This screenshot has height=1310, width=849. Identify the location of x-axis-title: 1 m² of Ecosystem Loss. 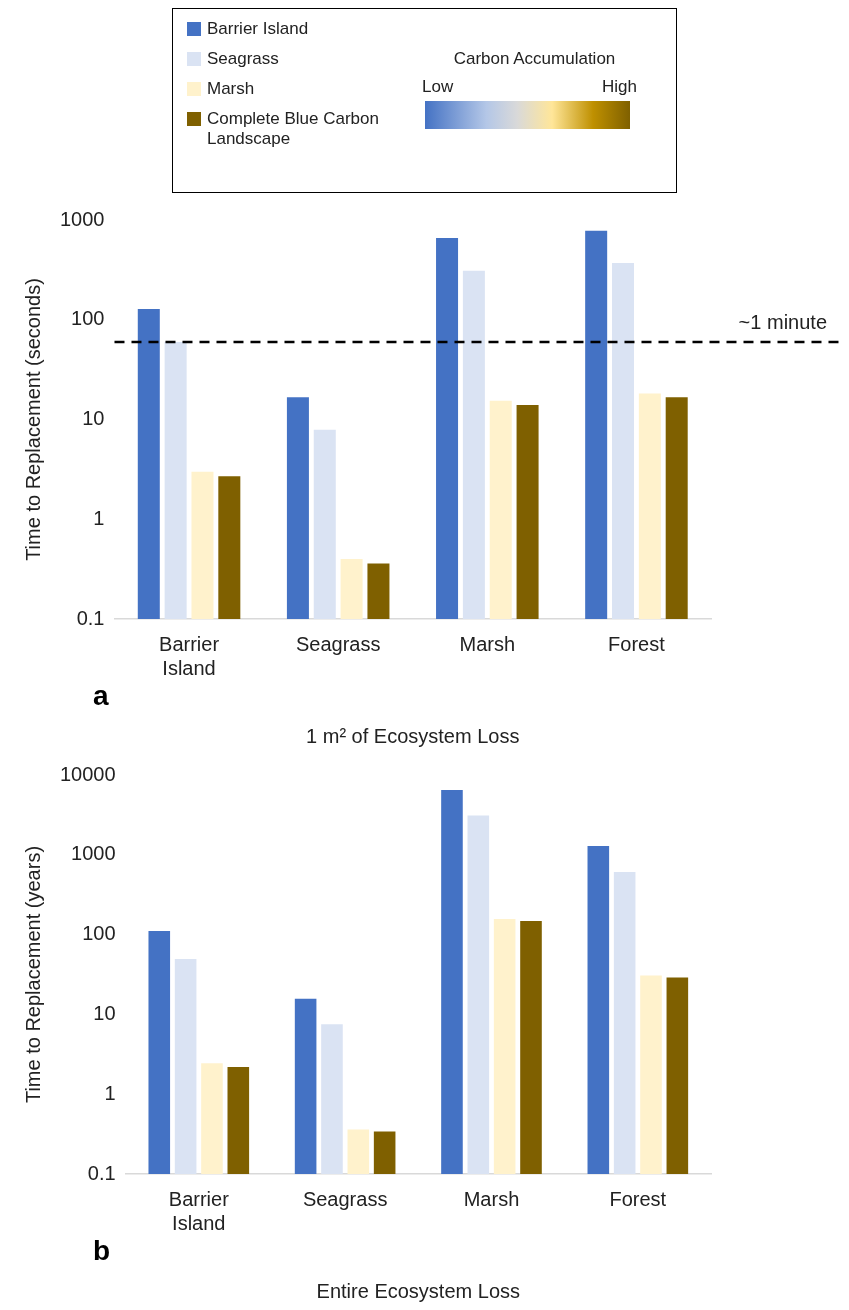
(413, 735).